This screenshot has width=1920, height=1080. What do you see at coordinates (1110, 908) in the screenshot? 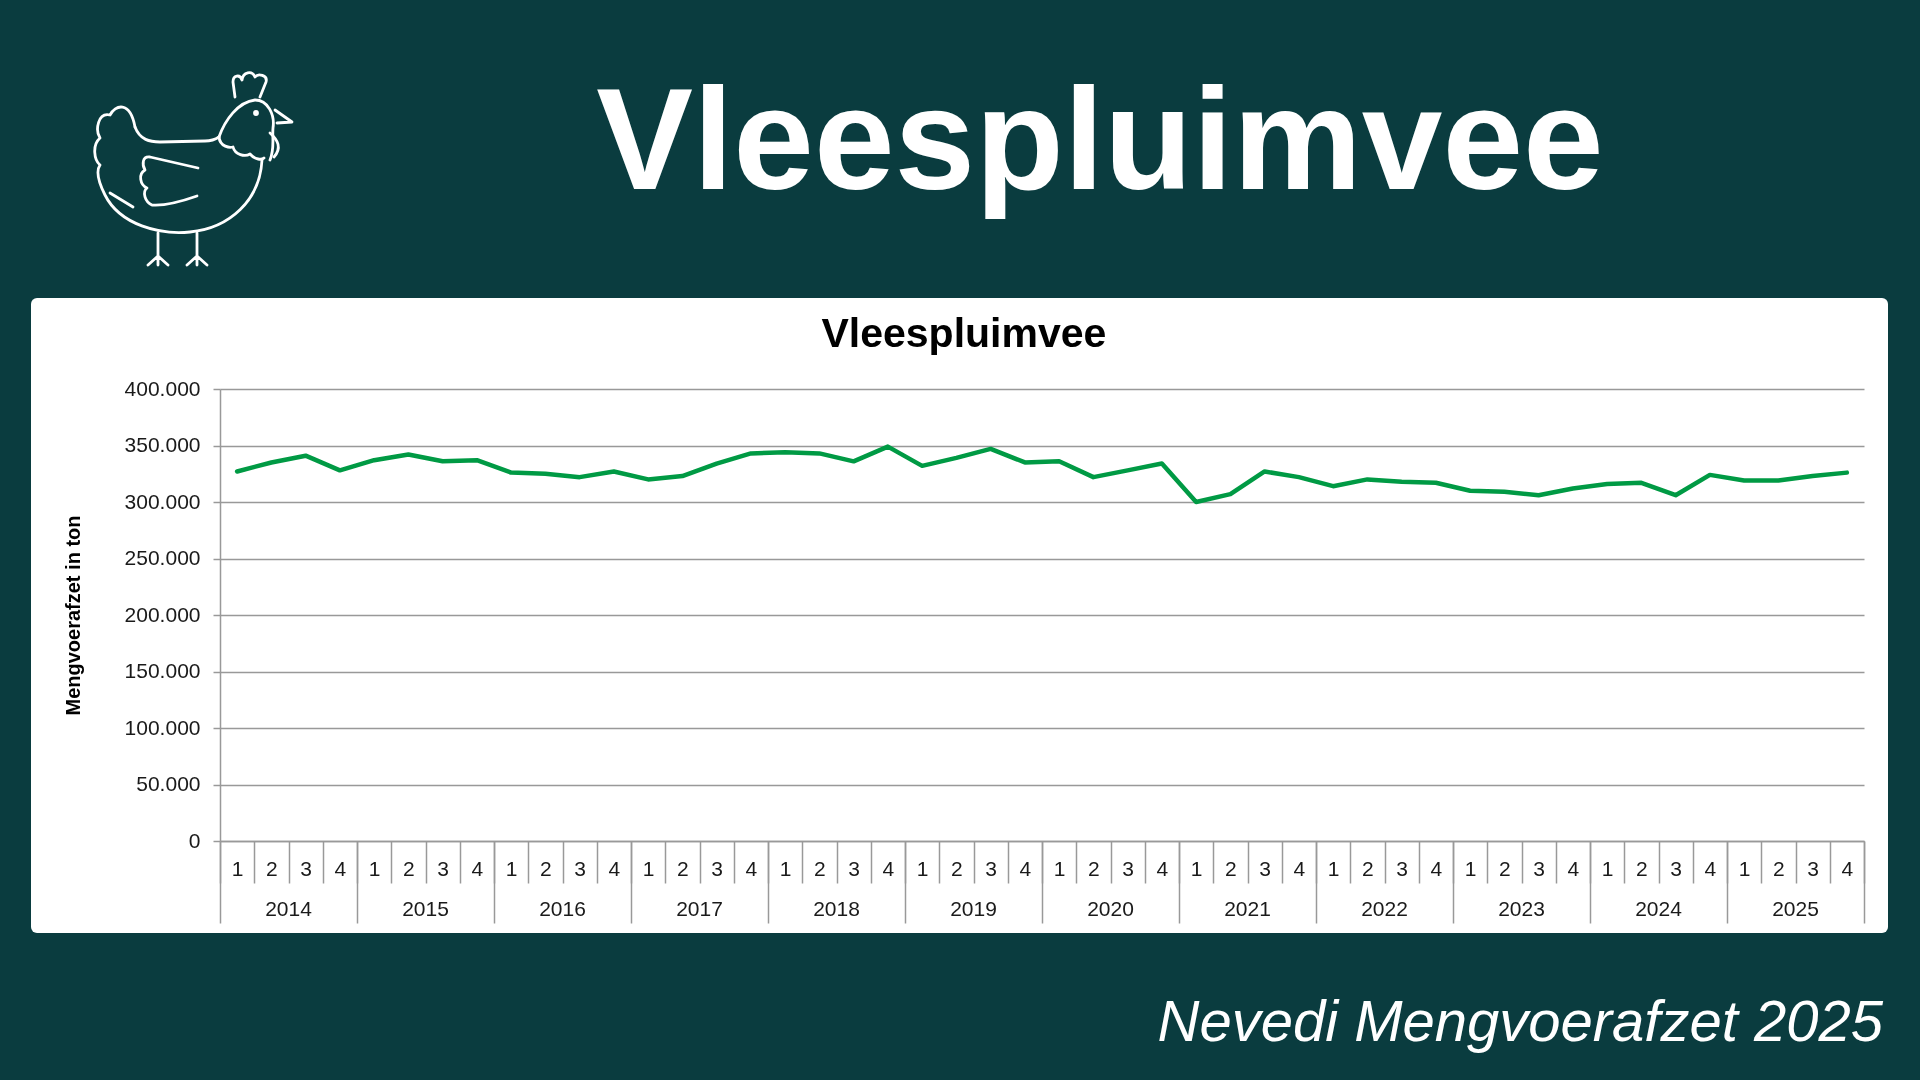
I see `text: 2020` at bounding box center [1110, 908].